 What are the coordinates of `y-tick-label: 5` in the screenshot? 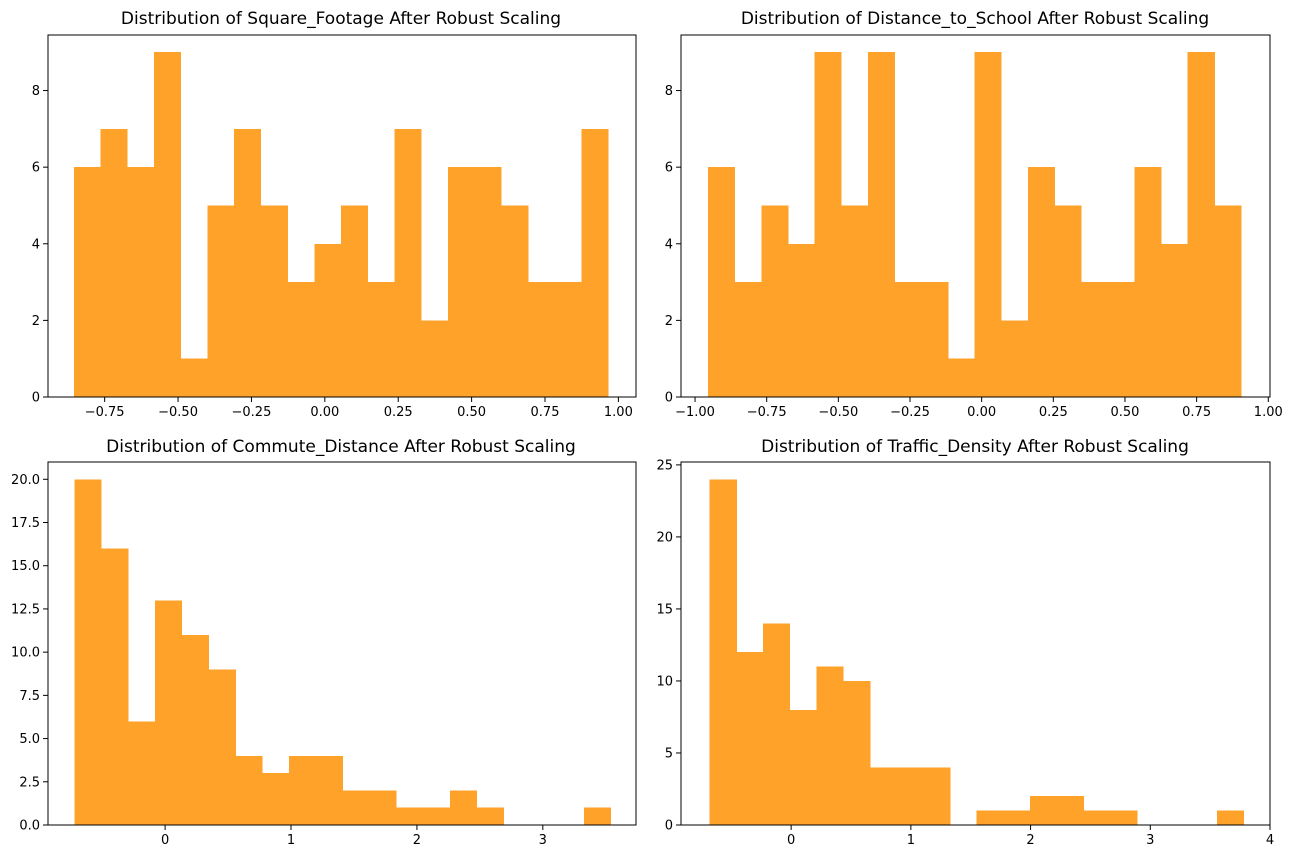 It's located at (669, 753).